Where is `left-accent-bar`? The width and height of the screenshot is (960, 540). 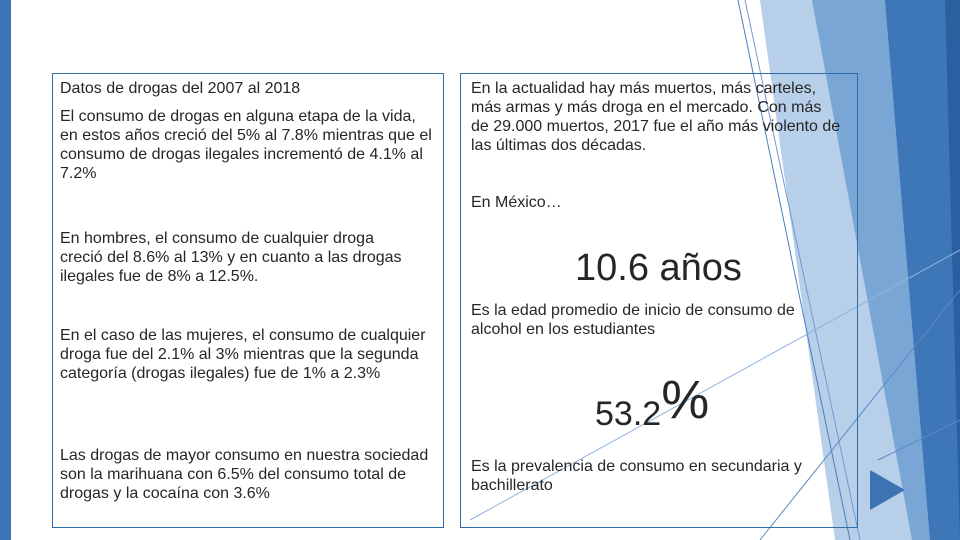 left-accent-bar is located at coordinates (5, 270).